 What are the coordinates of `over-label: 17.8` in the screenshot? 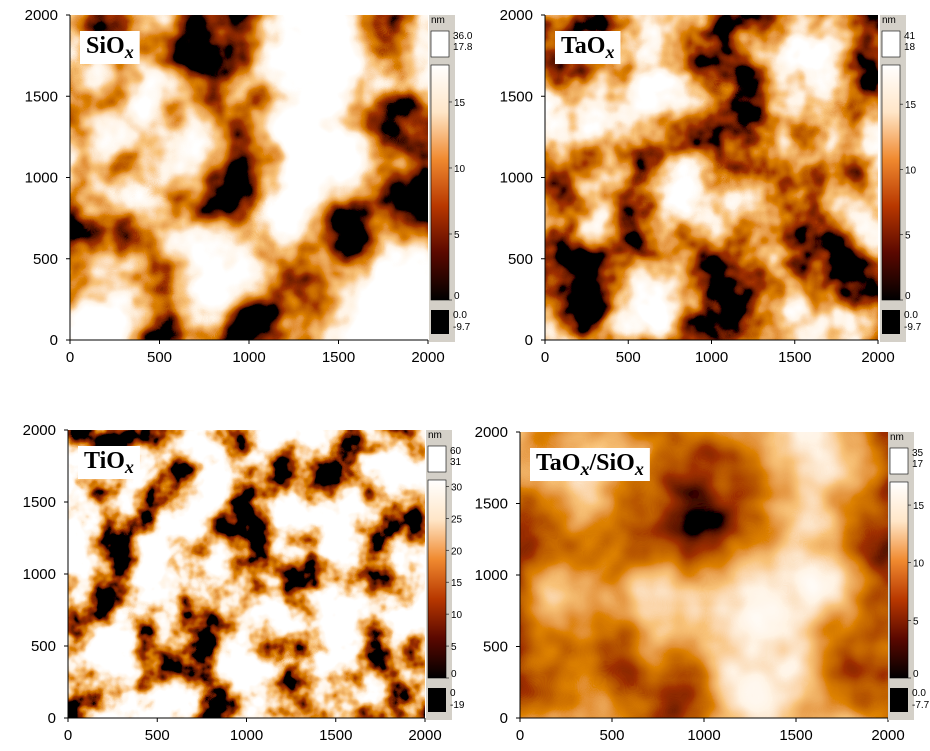 It's located at (463, 47).